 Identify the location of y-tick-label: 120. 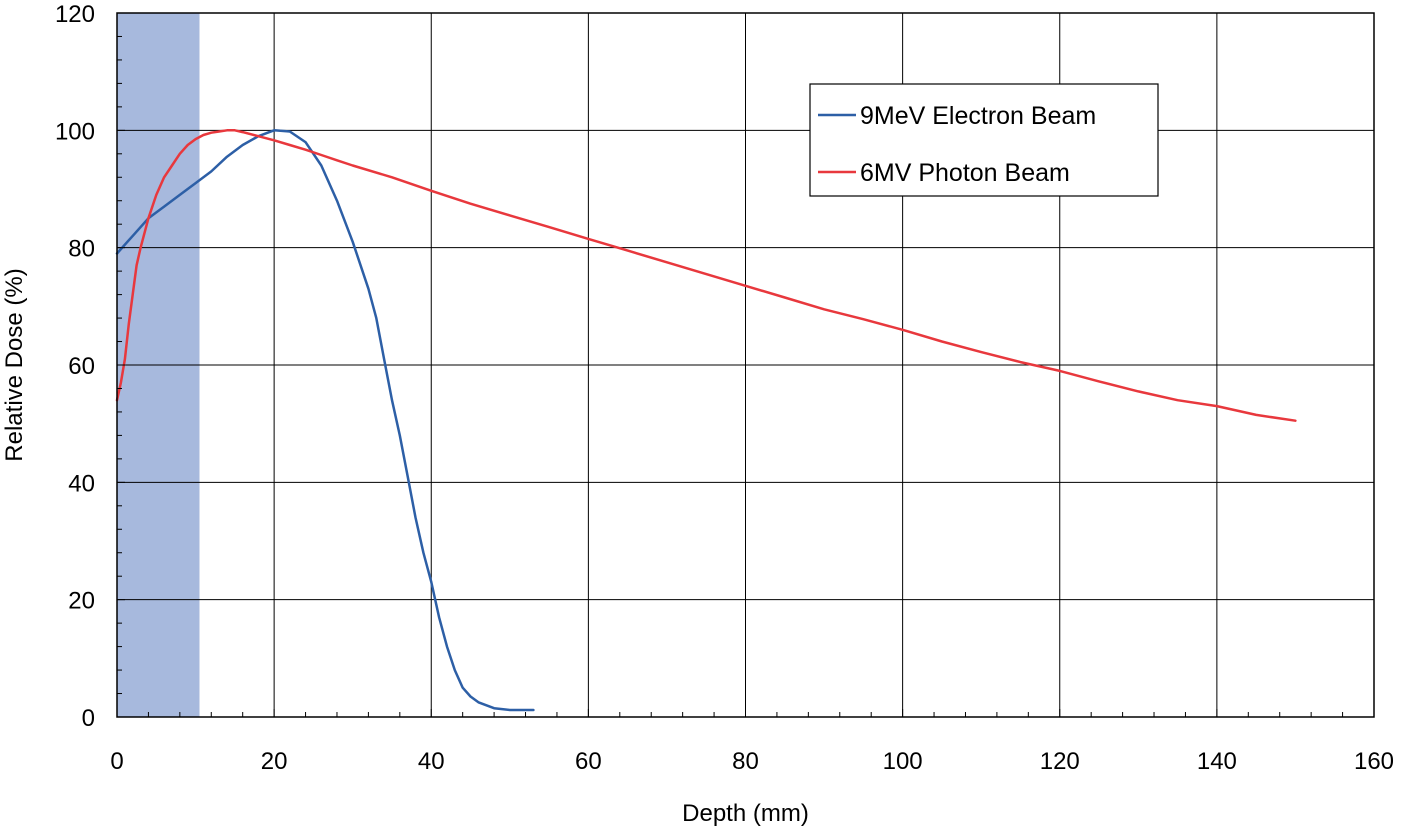
(75, 14).